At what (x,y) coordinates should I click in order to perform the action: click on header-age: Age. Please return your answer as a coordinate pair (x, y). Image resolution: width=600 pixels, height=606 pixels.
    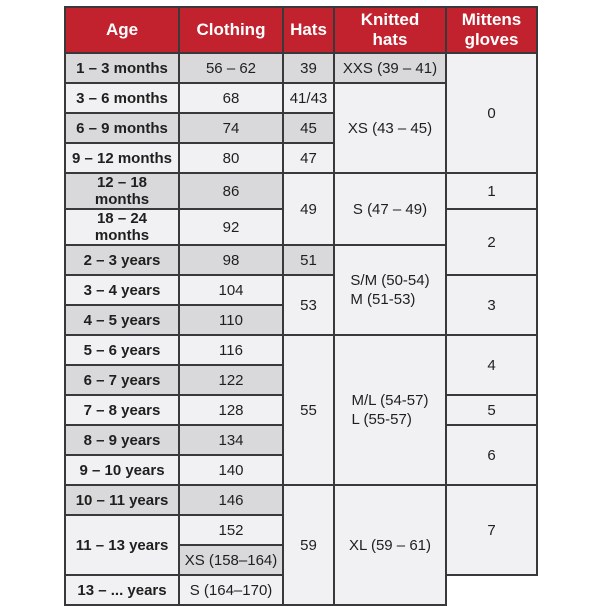
    Looking at the image, I should click on (122, 30).